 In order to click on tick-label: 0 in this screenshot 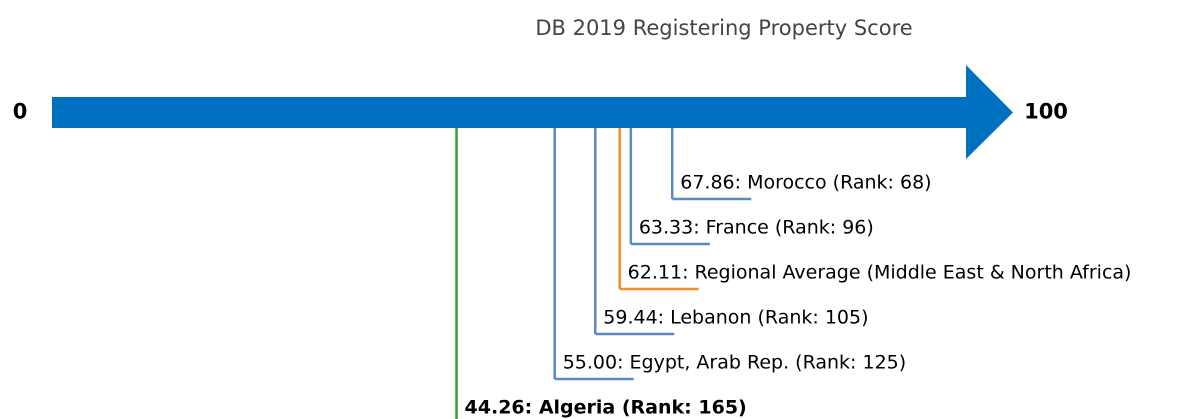, I will do `click(20, 112)`.